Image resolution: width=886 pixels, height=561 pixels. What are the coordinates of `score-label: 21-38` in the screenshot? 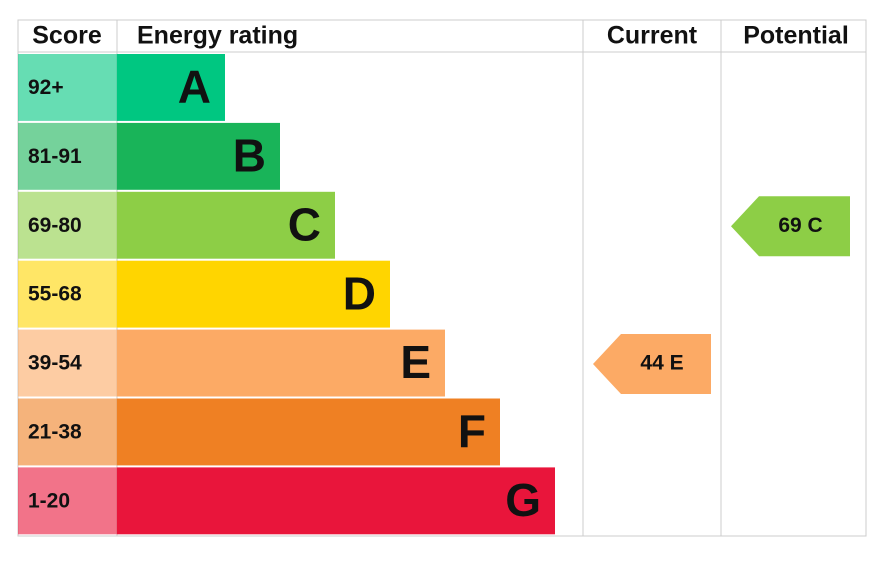 It's located at (55, 431).